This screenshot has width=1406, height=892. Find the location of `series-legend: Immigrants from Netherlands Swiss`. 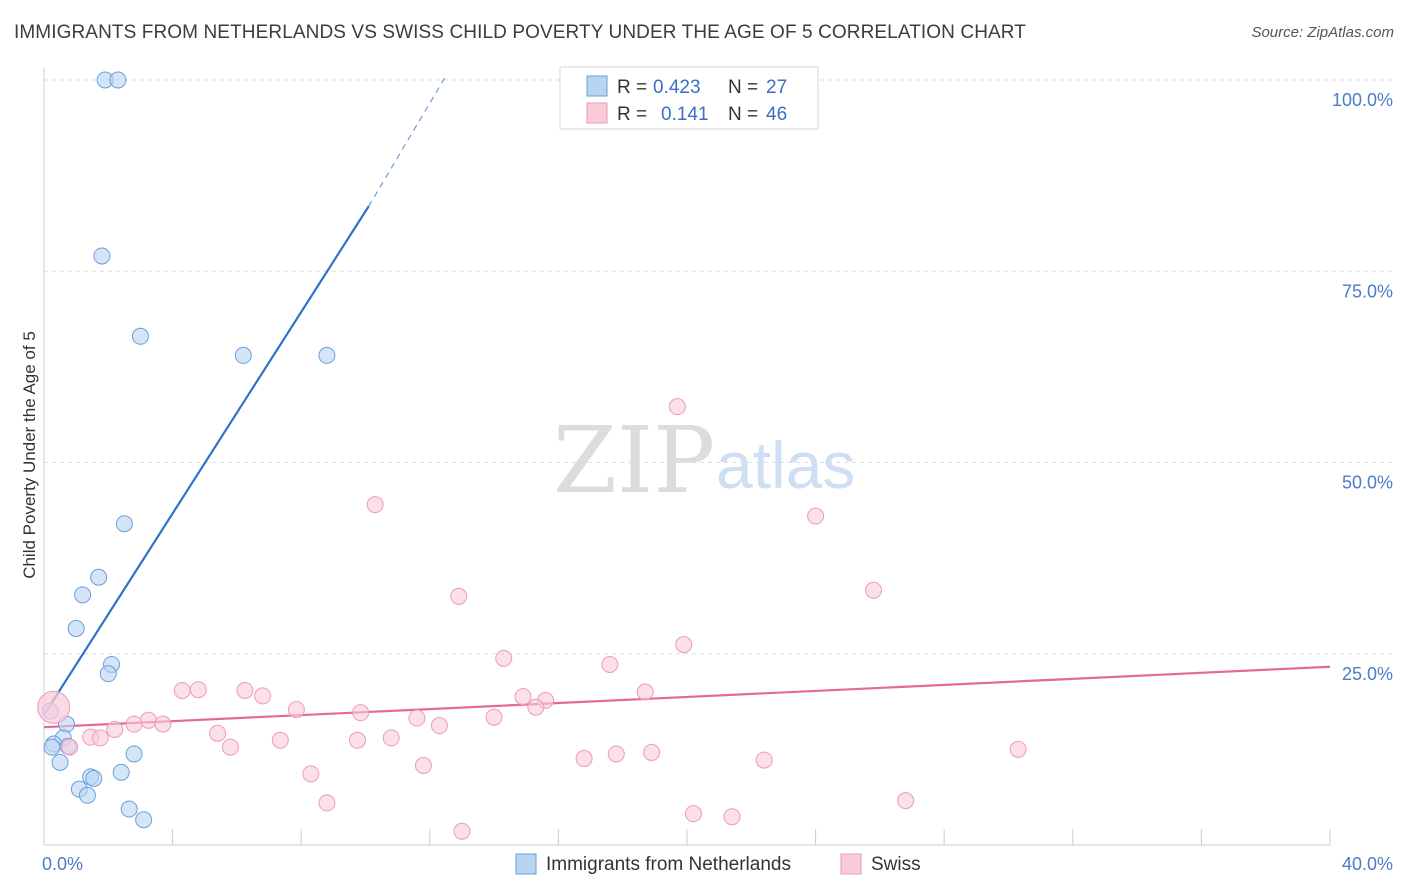

series-legend: Immigrants from Netherlands Swiss is located at coordinates (718, 864).